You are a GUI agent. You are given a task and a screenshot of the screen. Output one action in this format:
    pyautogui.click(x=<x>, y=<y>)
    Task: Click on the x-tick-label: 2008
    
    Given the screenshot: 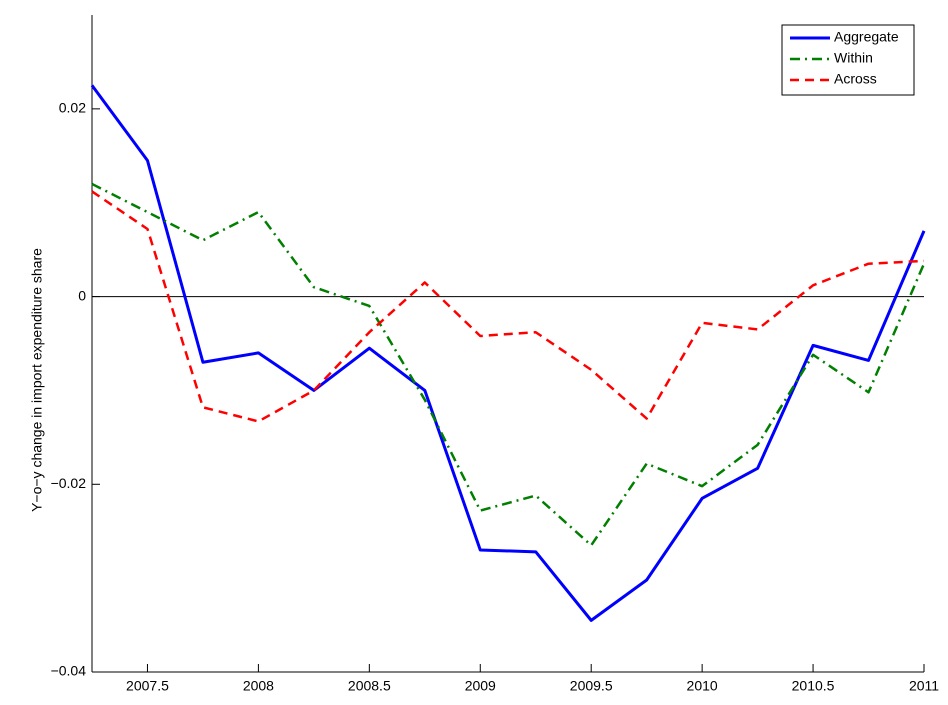 What is the action you would take?
    pyautogui.click(x=258, y=686)
    